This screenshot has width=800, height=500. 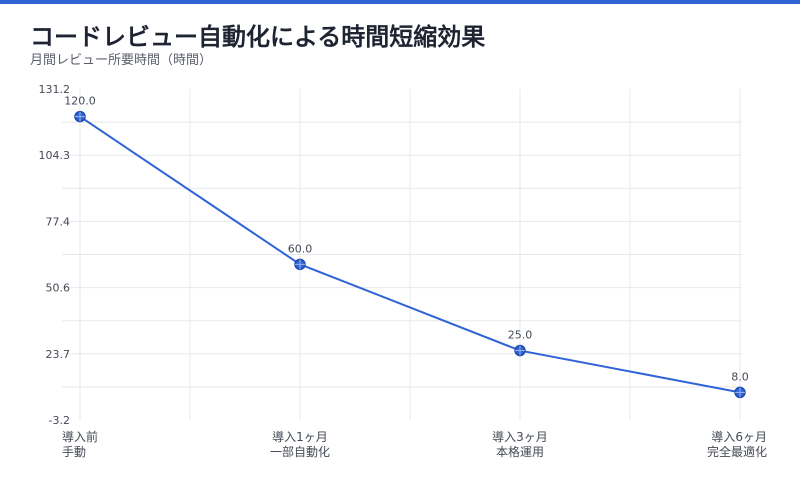 What do you see at coordinates (59, 420) in the screenshot?
I see `y-tick-label: -3.2` at bounding box center [59, 420].